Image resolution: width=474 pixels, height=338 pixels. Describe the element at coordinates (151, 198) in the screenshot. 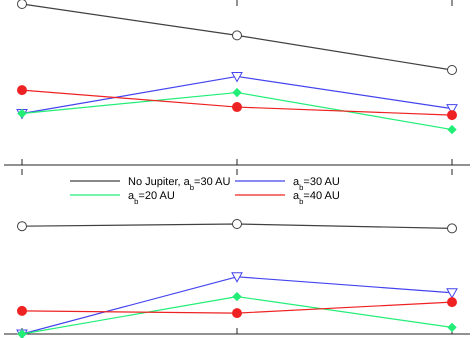

I see `legend-label: a$_{b}$=20 AU` at that location.